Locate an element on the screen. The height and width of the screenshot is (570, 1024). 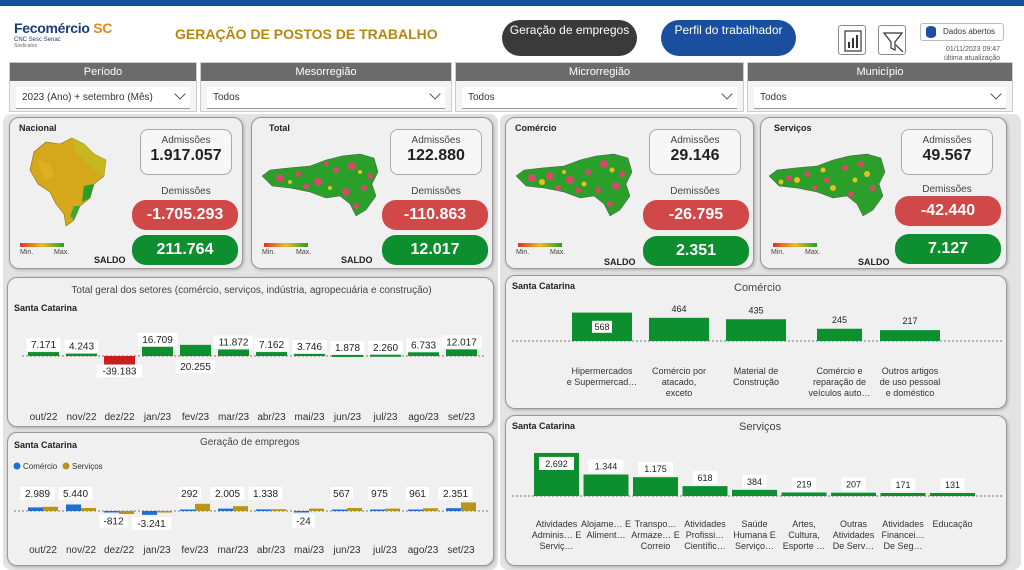
bar-comercio-out/22 is located at coordinates (35, 509).